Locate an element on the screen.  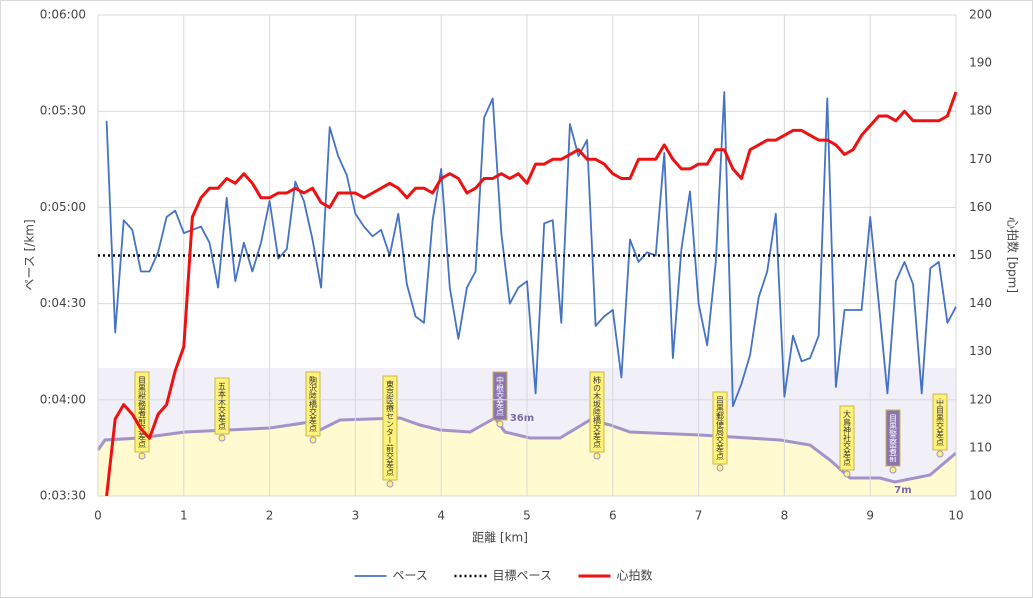
y2-tick-label: 170 is located at coordinates (980, 159).